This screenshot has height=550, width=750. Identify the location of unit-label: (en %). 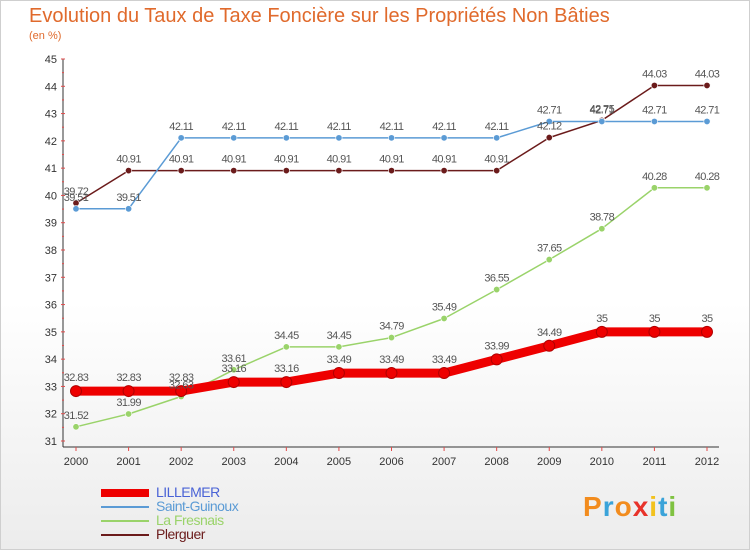
(45, 36).